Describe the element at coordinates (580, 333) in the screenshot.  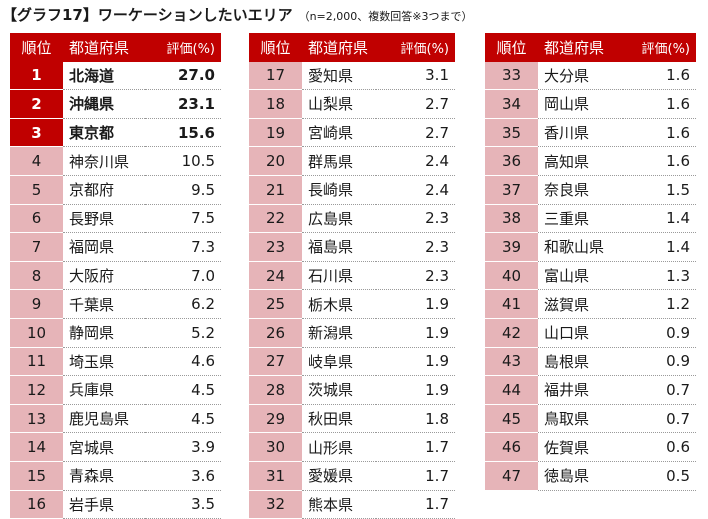
I see `prefecture-cell: 山口県` at that location.